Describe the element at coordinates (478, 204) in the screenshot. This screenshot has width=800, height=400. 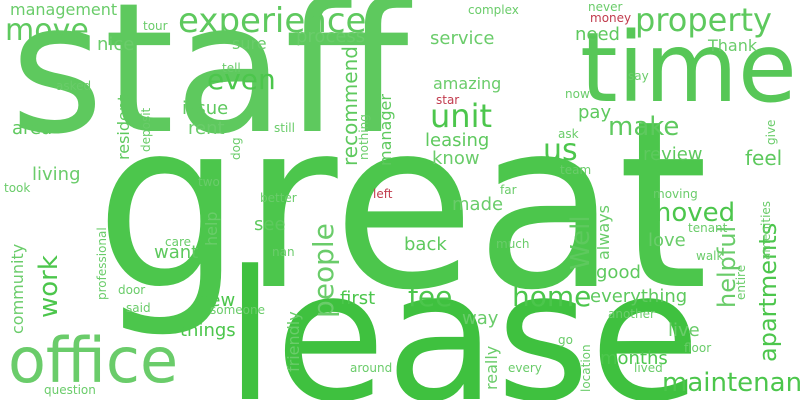
I see `word-made: made` at that location.